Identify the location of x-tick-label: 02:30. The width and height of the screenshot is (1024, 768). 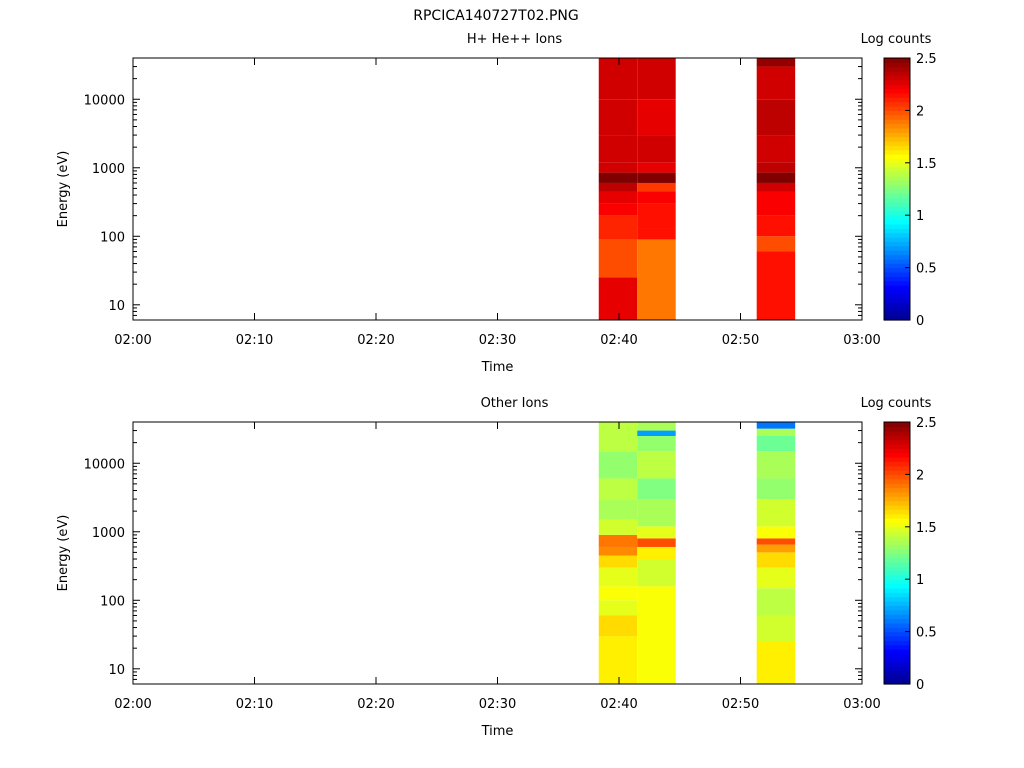
(497, 704).